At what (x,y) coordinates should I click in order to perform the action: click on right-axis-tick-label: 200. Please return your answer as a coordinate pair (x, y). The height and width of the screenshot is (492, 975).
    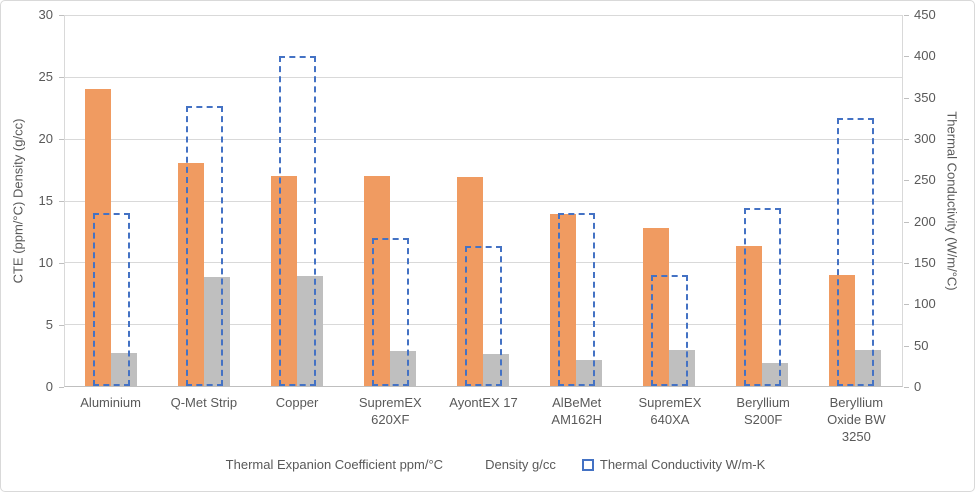
    Looking at the image, I should click on (925, 221).